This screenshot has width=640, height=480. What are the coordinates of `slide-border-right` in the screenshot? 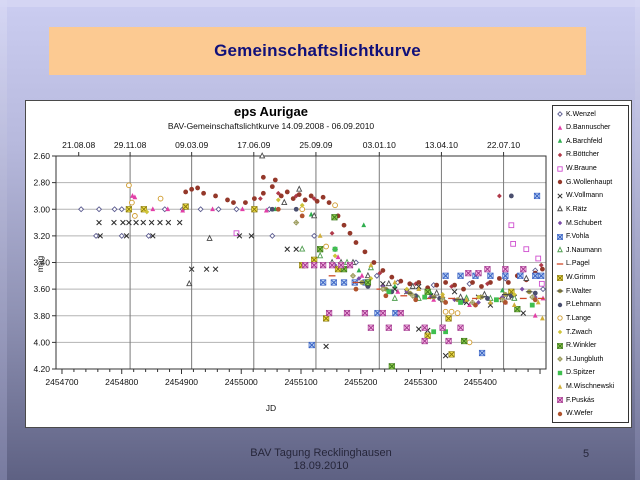 It's located at (637, 240).